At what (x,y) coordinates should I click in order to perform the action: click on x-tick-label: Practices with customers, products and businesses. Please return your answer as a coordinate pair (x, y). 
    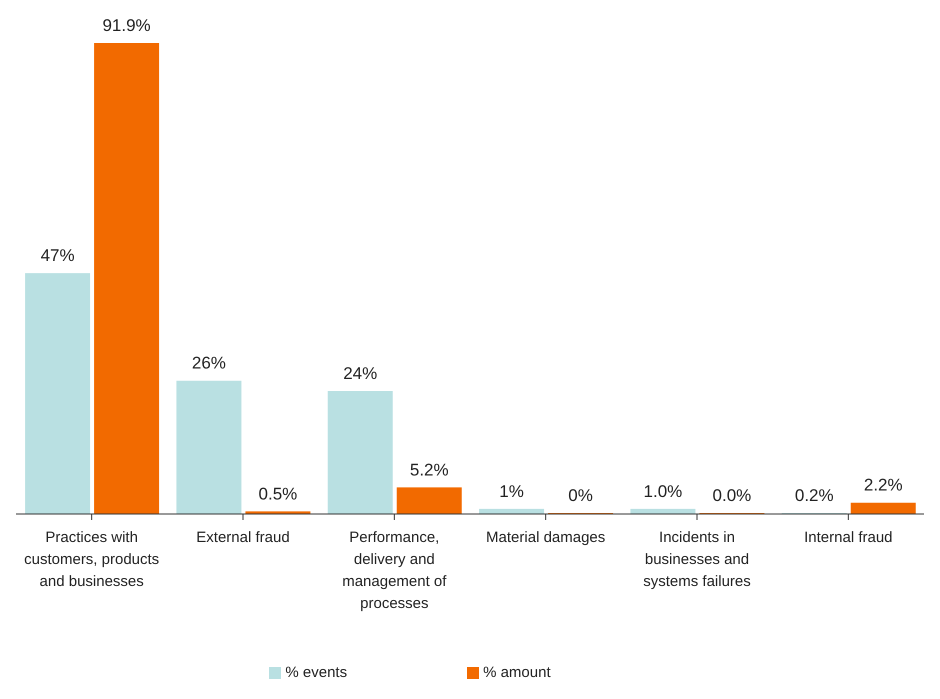
    Looking at the image, I should click on (92, 559).